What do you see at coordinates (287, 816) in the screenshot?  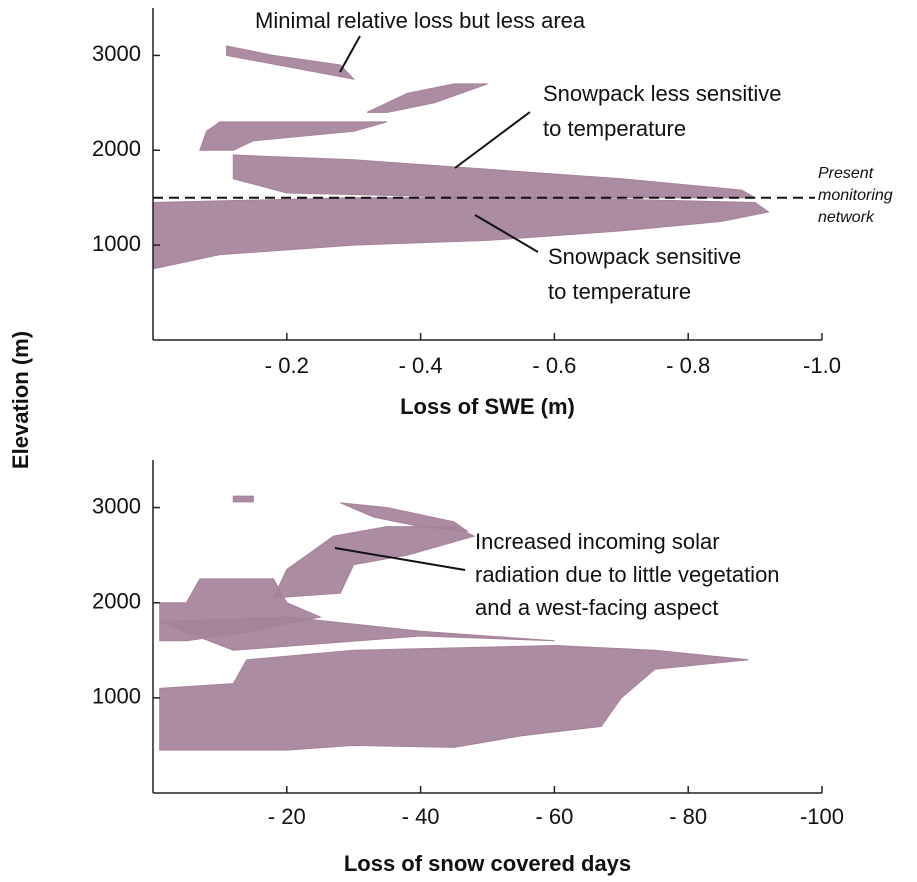 I see `x-tick-label: - 20` at bounding box center [287, 816].